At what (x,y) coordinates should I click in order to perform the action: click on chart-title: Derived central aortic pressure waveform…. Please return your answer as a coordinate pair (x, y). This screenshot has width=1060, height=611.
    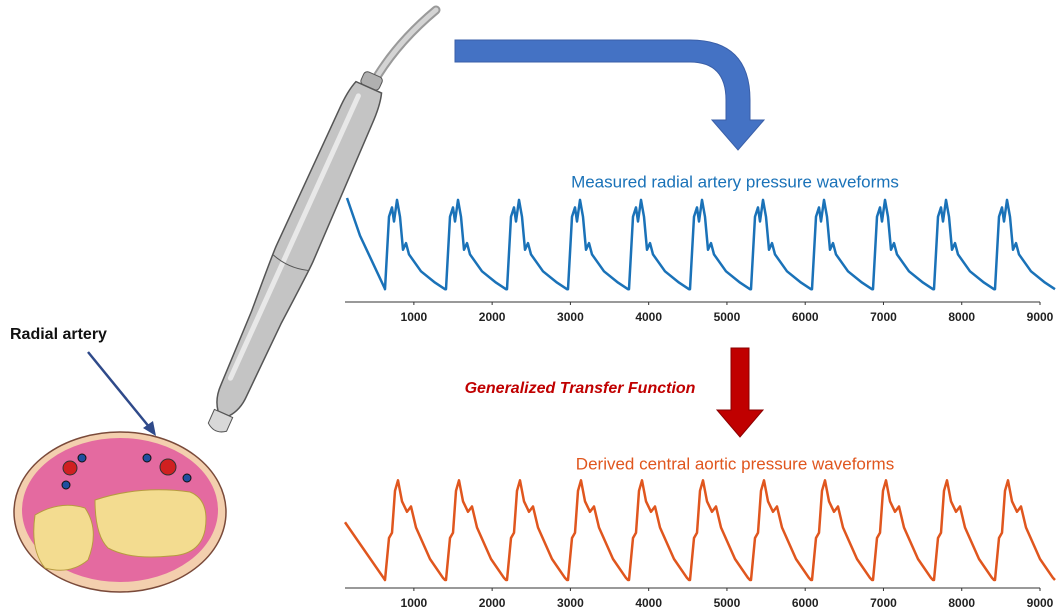
    Looking at the image, I should click on (735, 463).